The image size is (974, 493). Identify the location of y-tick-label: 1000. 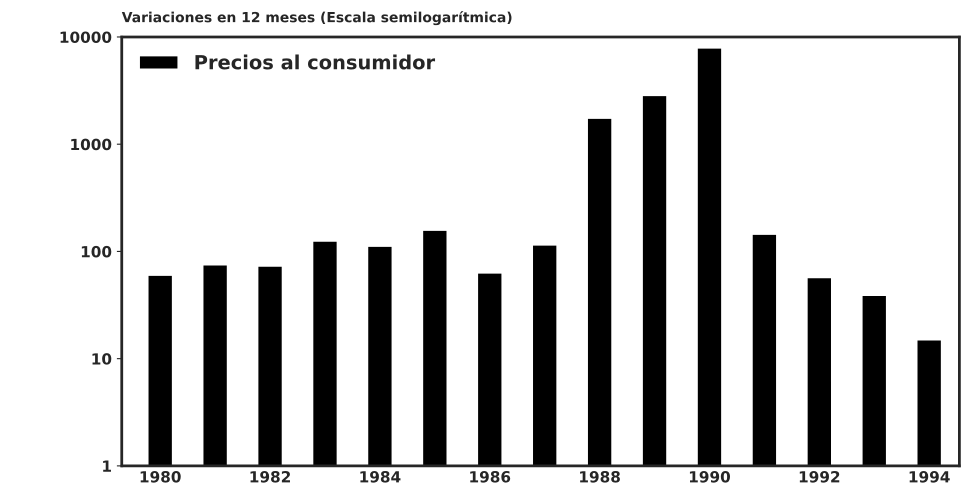
(91, 144).